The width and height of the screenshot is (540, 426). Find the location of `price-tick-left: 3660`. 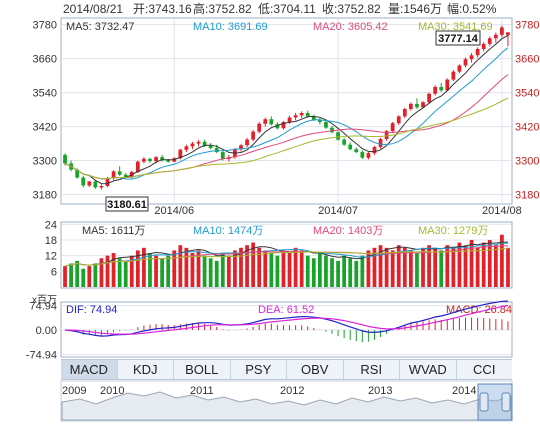

price-tick-left: 3660 is located at coordinates (45, 60).